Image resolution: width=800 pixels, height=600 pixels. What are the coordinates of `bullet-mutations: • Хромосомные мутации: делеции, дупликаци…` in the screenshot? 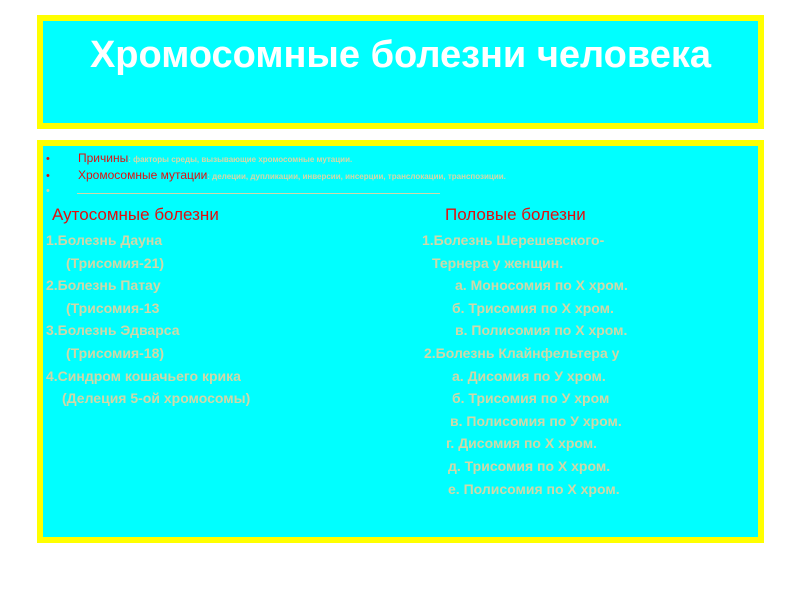 It's located at (276, 175).